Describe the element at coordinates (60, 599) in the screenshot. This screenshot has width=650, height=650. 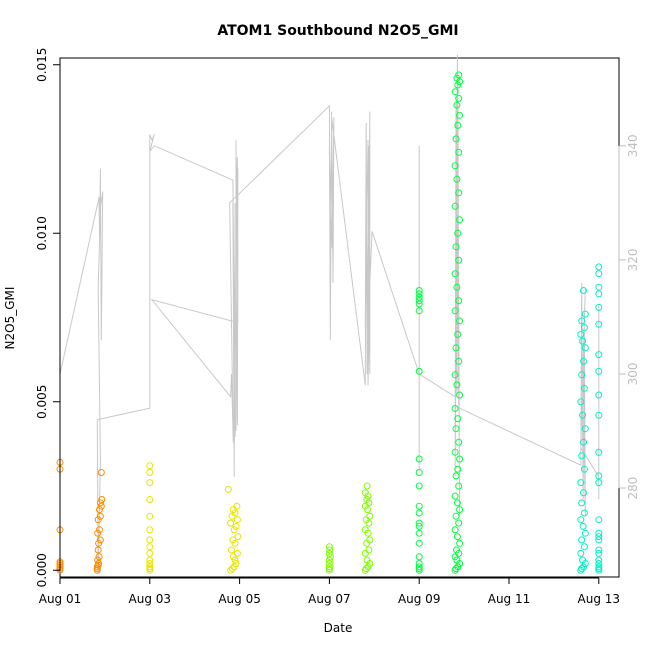
I see `x-tick-label: Aug 01` at that location.